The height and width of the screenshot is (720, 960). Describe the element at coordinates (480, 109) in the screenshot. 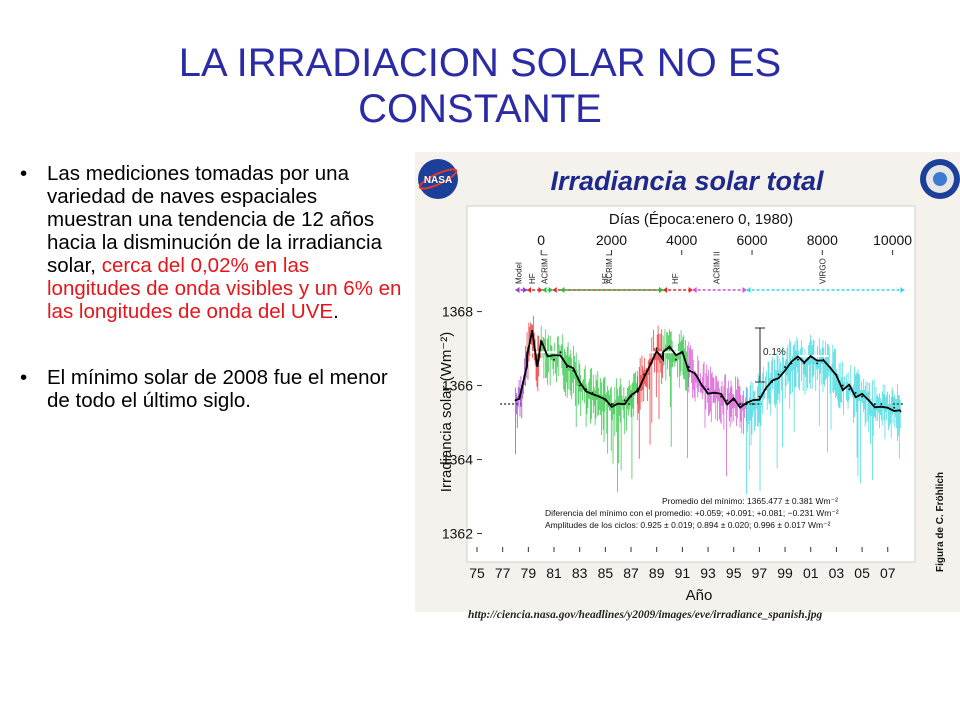

I see `slide-title-line2: CONSTANTE` at that location.